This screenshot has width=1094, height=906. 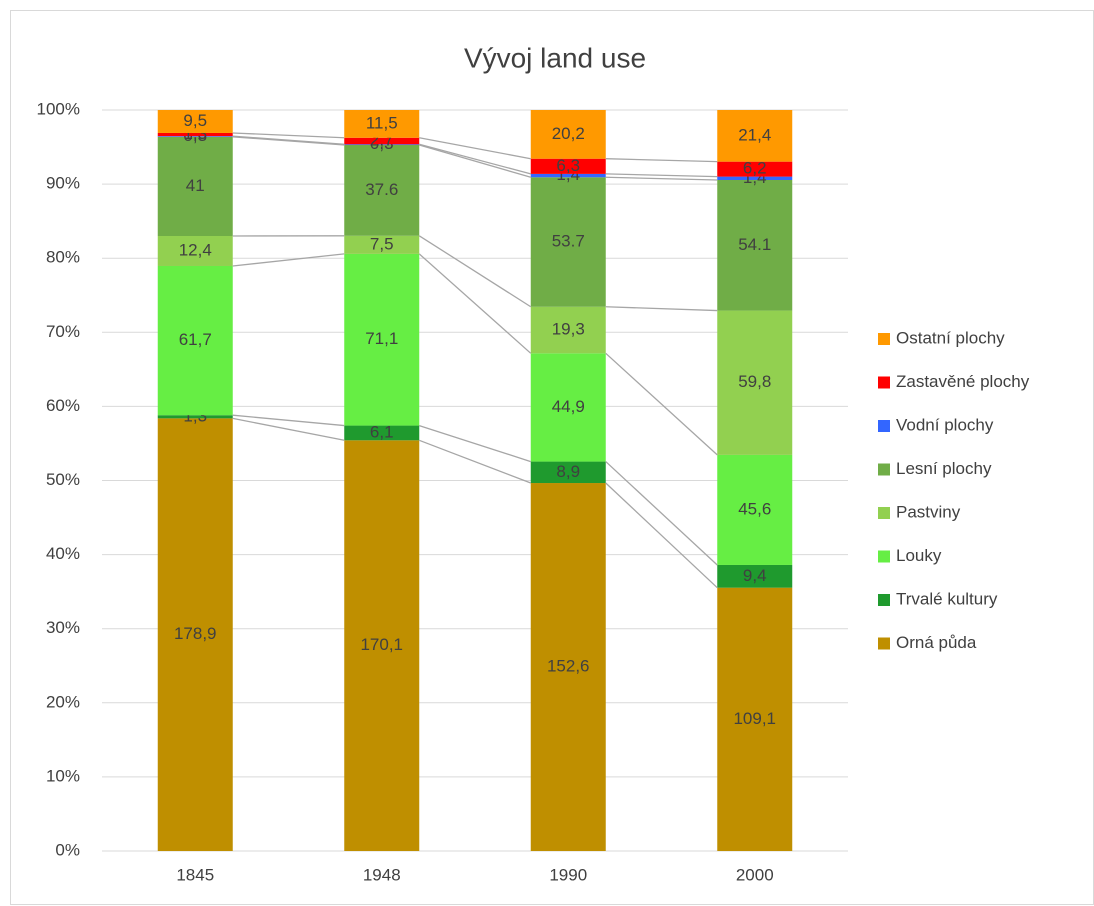 What do you see at coordinates (919, 555) in the screenshot?
I see `legend-label: Louky` at bounding box center [919, 555].